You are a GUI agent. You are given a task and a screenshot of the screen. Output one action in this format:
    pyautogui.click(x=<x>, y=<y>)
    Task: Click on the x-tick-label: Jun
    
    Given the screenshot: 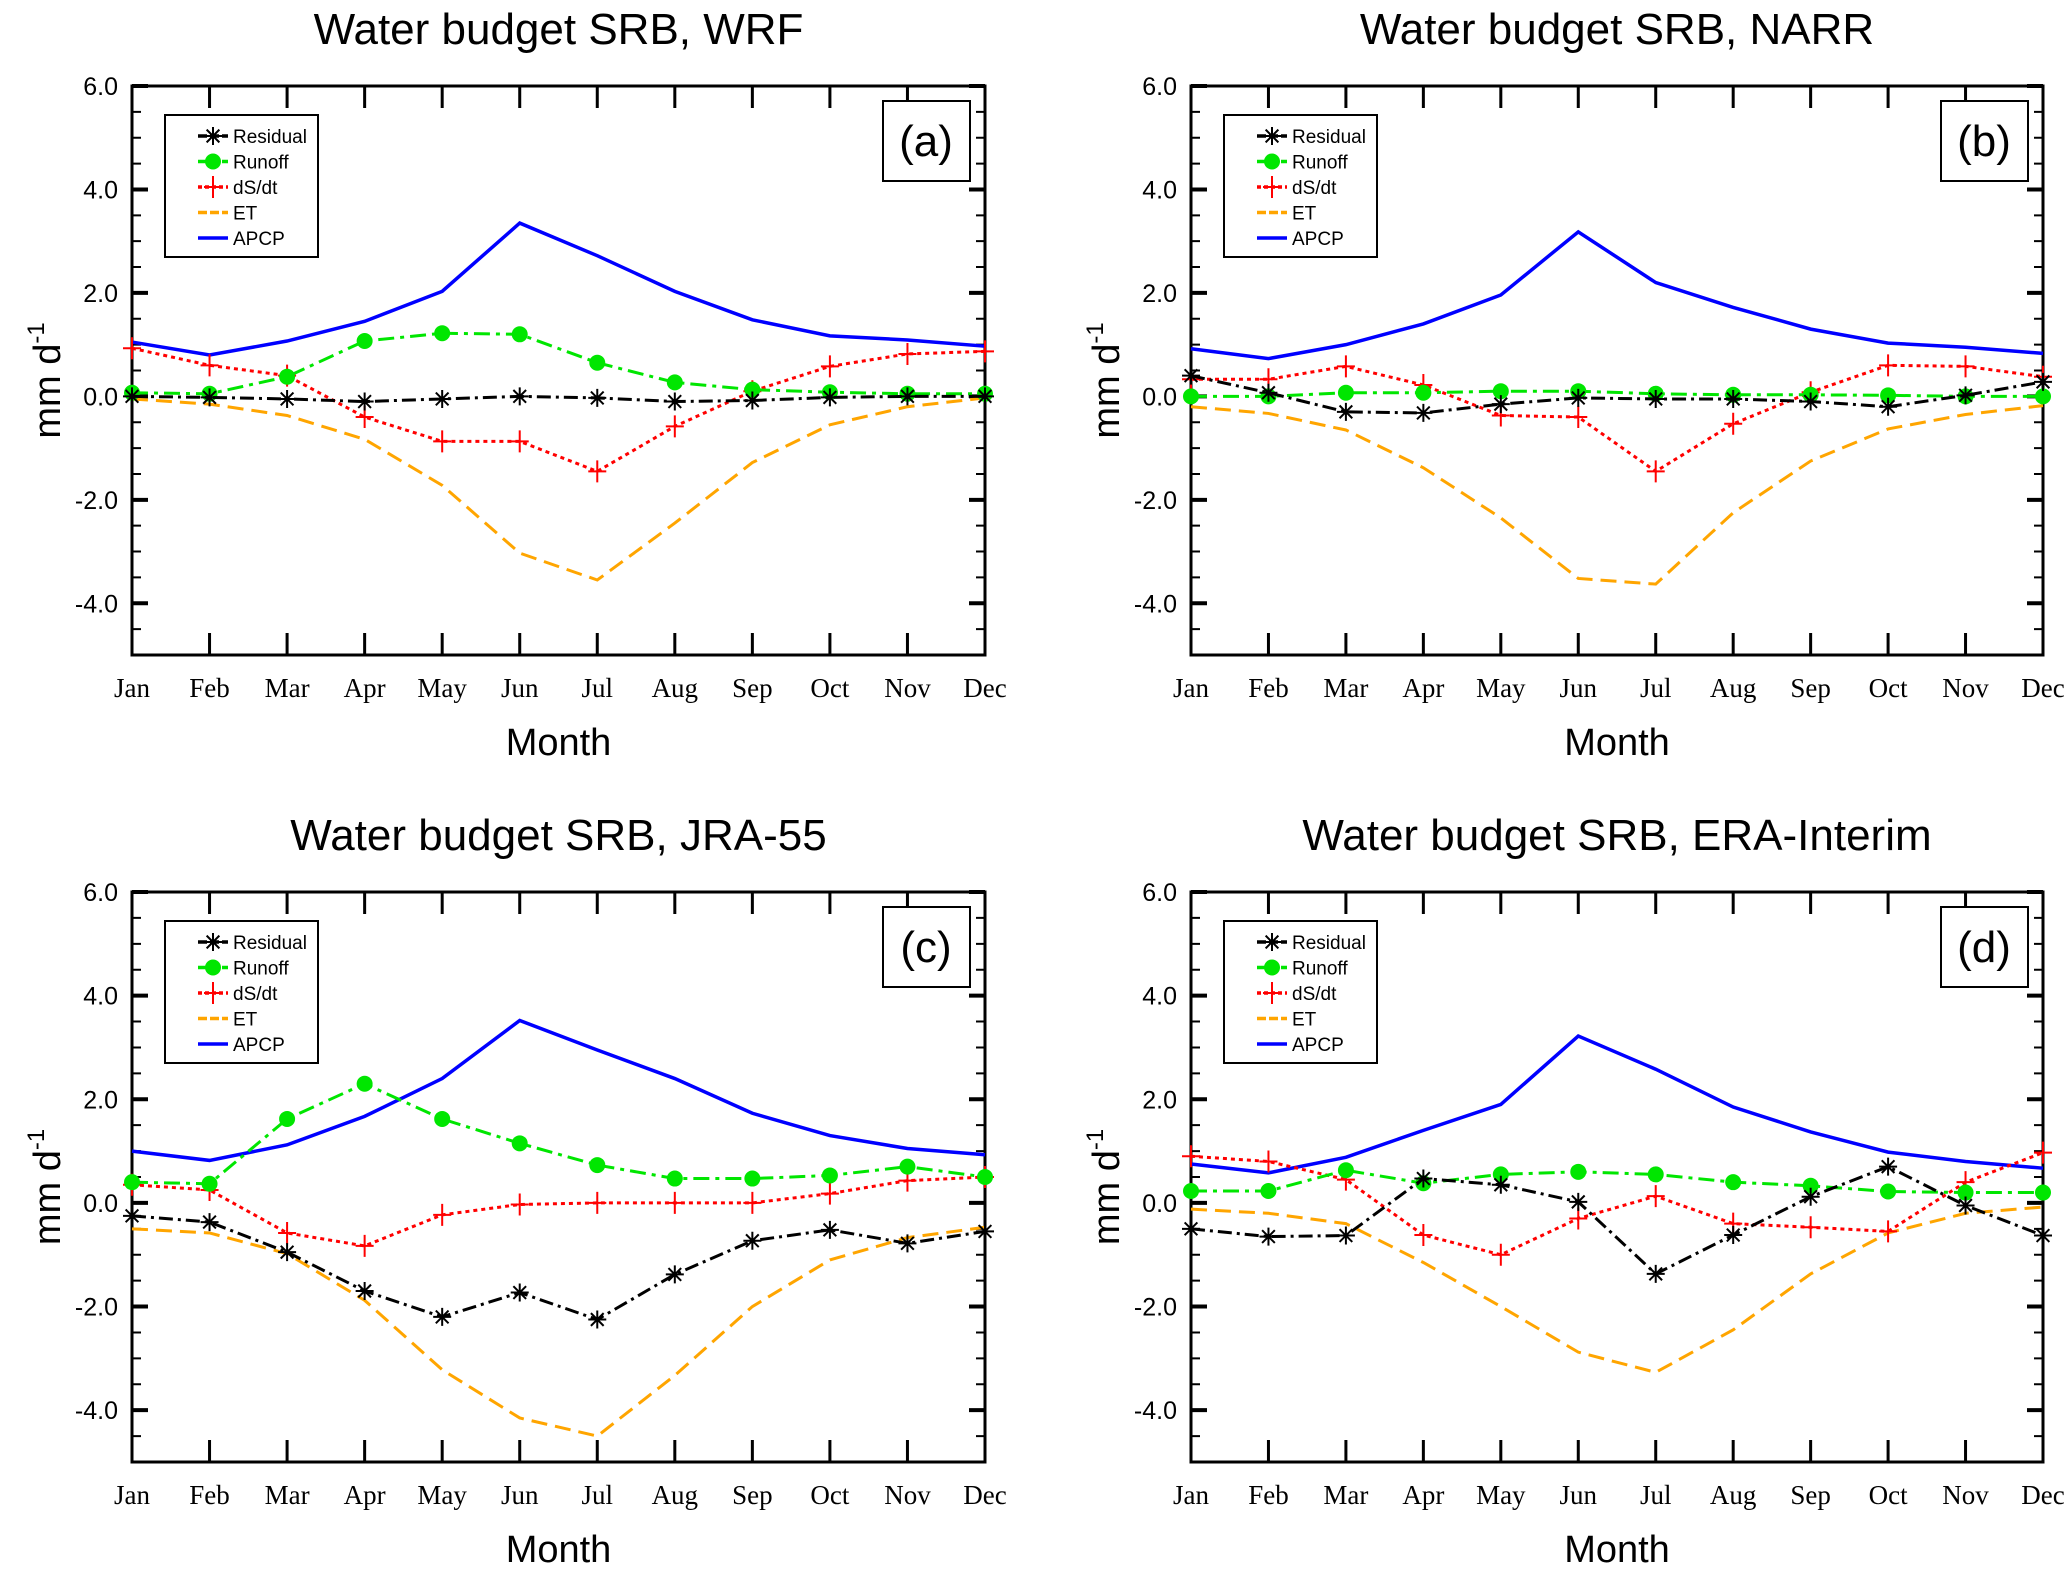 What is the action you would take?
    pyautogui.click(x=1579, y=688)
    